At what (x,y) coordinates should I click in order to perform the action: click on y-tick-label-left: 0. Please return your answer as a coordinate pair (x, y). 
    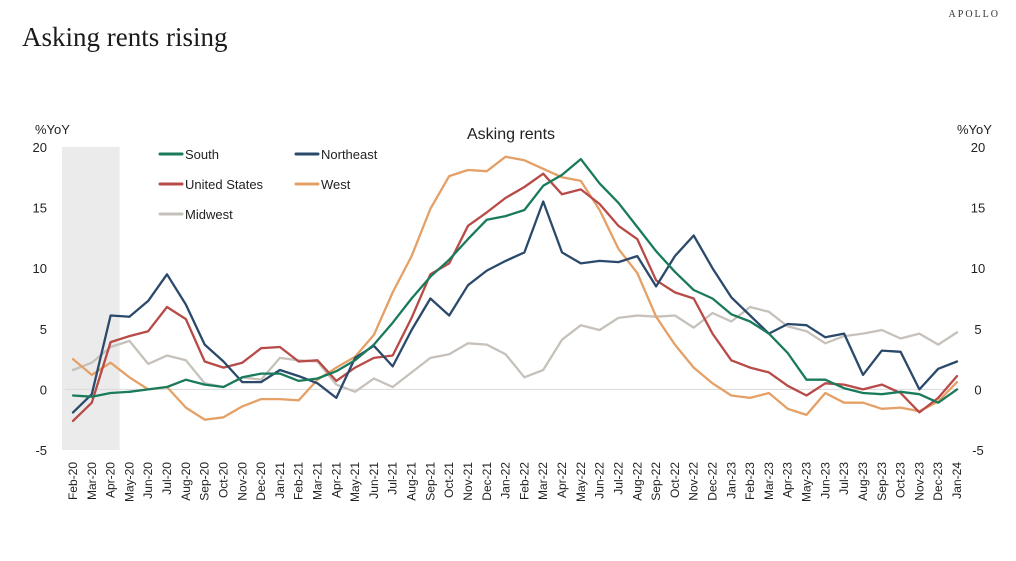
    Looking at the image, I should click on (43, 389).